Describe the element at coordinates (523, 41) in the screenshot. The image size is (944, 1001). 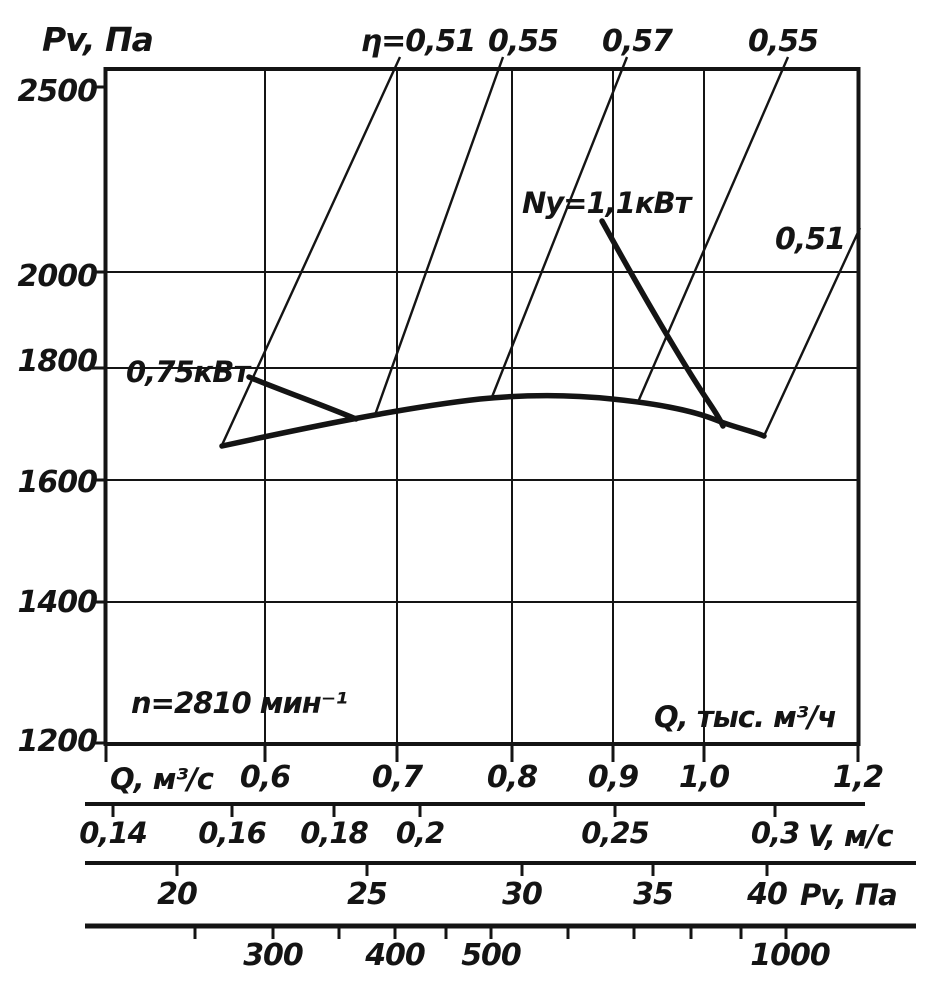
I see `eta-label-2: 0,55` at that location.